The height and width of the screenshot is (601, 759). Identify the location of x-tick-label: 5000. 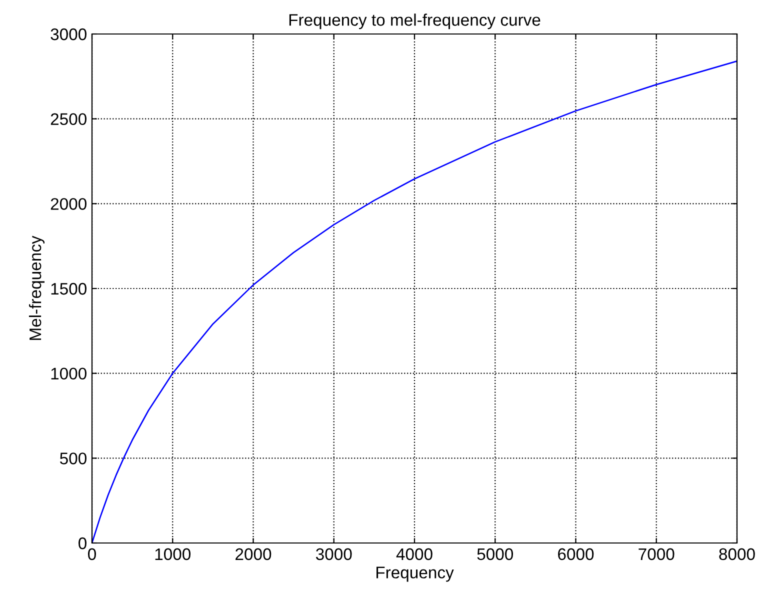
(495, 554).